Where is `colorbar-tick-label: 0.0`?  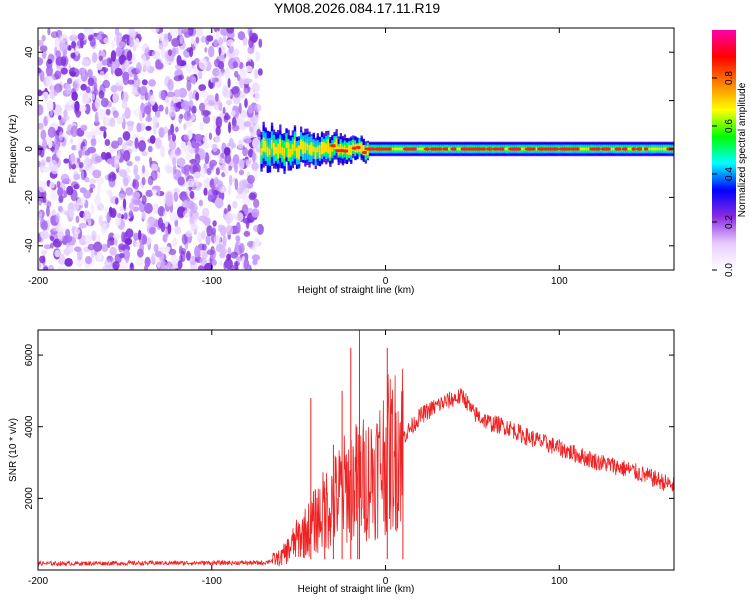 colorbar-tick-label: 0.0 is located at coordinates (729, 270).